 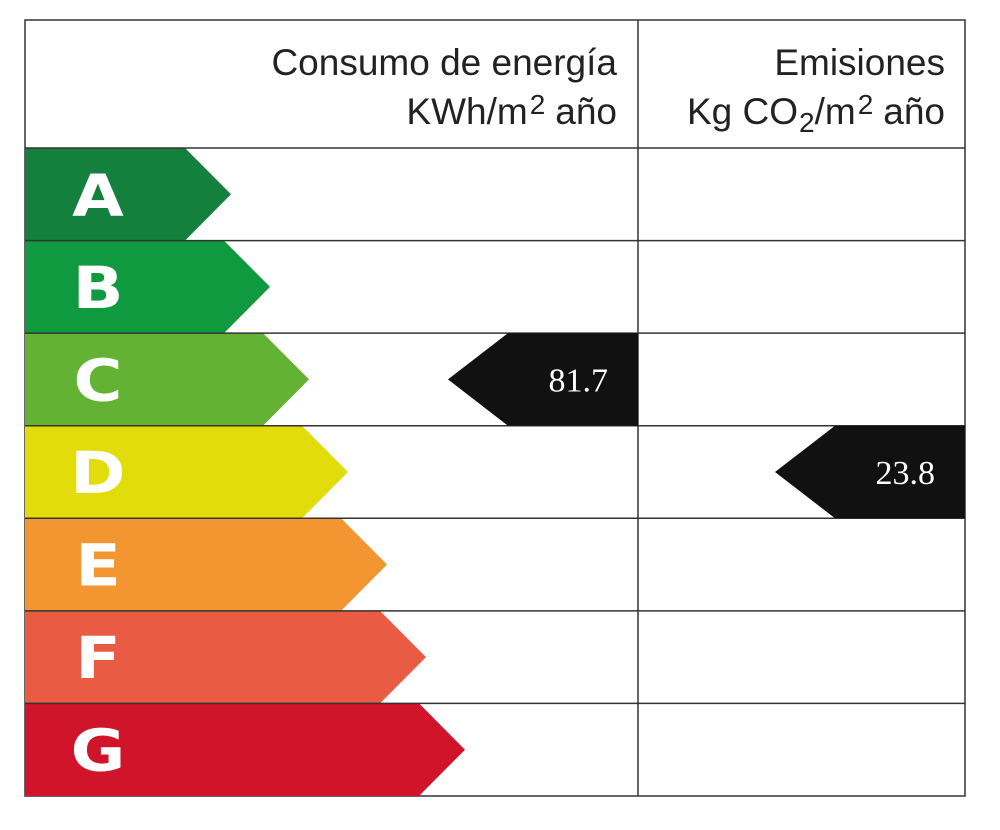 What do you see at coordinates (906, 473) in the screenshot?
I see `rating-value: 23.8` at bounding box center [906, 473].